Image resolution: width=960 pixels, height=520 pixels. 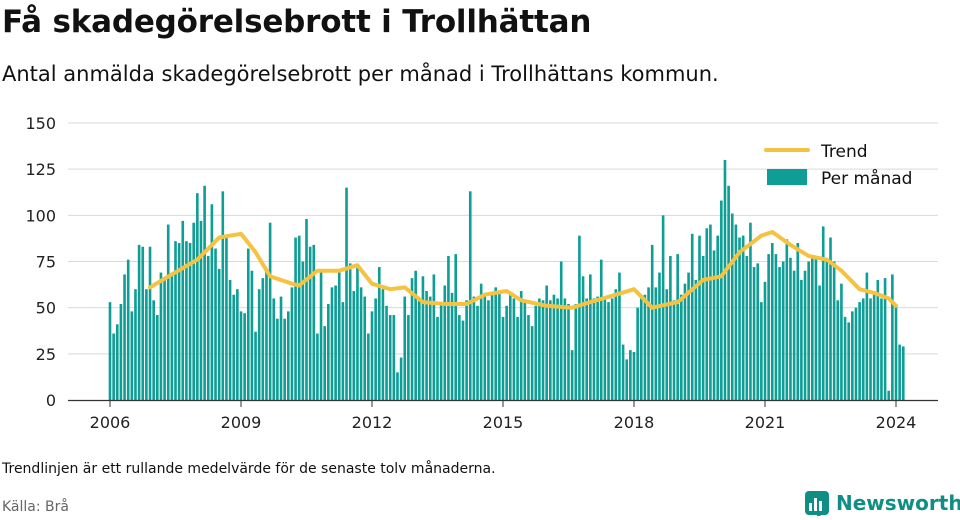 What do you see at coordinates (40, 169) in the screenshot?
I see `y-tick-label: 125` at bounding box center [40, 169].